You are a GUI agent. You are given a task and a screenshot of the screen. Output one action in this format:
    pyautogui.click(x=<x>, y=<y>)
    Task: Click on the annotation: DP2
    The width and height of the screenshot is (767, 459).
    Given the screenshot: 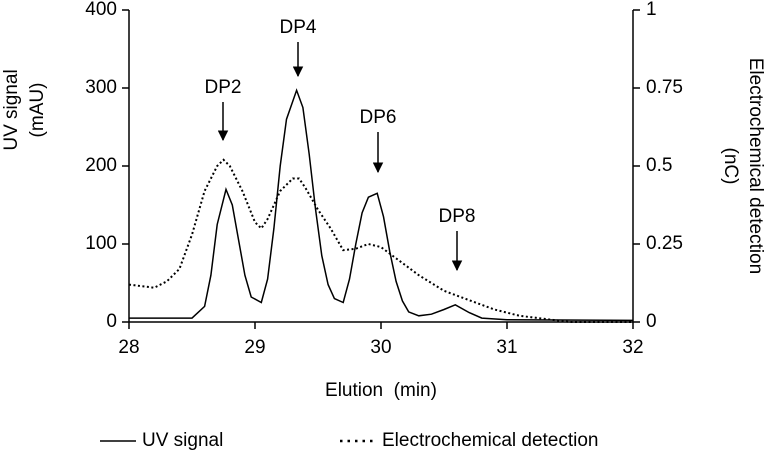 What is the action you would take?
    pyautogui.click(x=223, y=87)
    